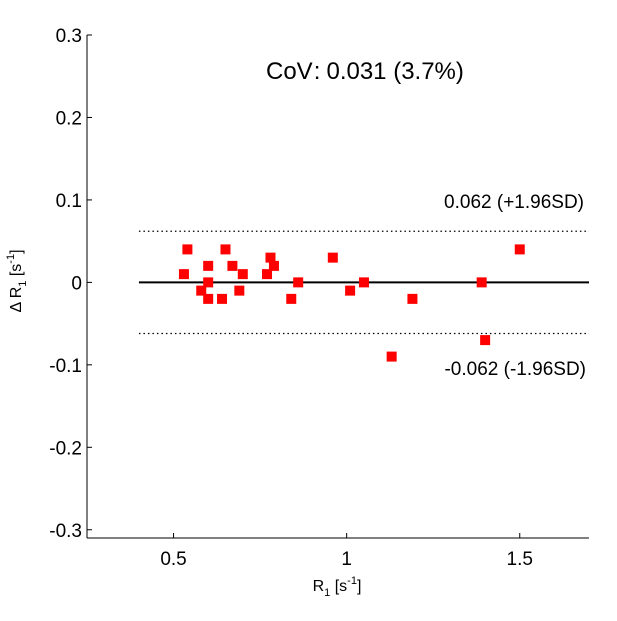  I want to click on y-axis-label-main: Δ R, so click(16, 300).